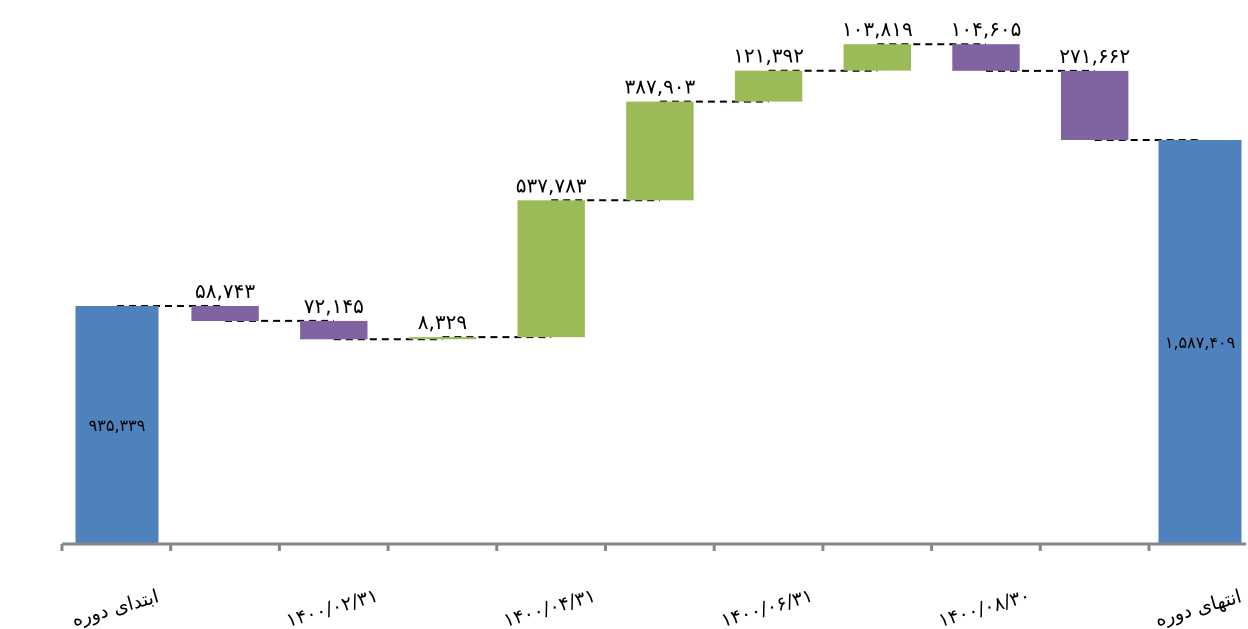 This screenshot has height=629, width=1248. I want to click on value-label-3: ۸,۳۲۹, so click(442, 322).